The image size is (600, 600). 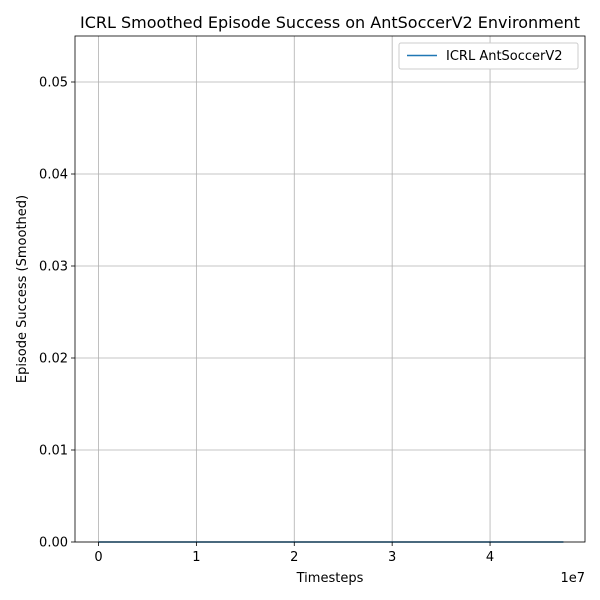 I want to click on x-tick-label: 1, so click(x=196, y=557).